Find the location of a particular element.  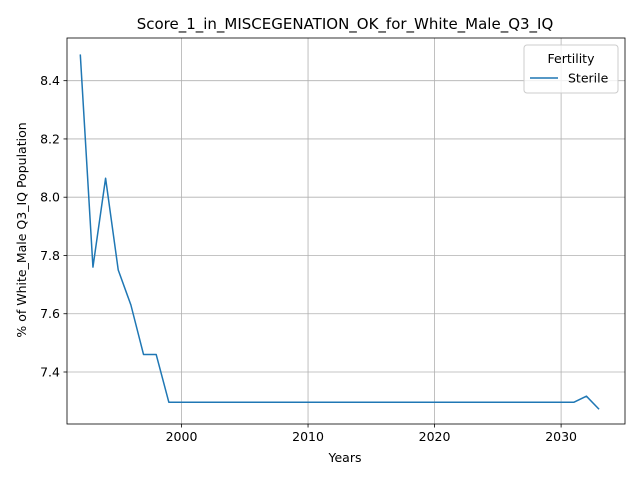

y-tick-label: 8.2 is located at coordinates (50, 138).